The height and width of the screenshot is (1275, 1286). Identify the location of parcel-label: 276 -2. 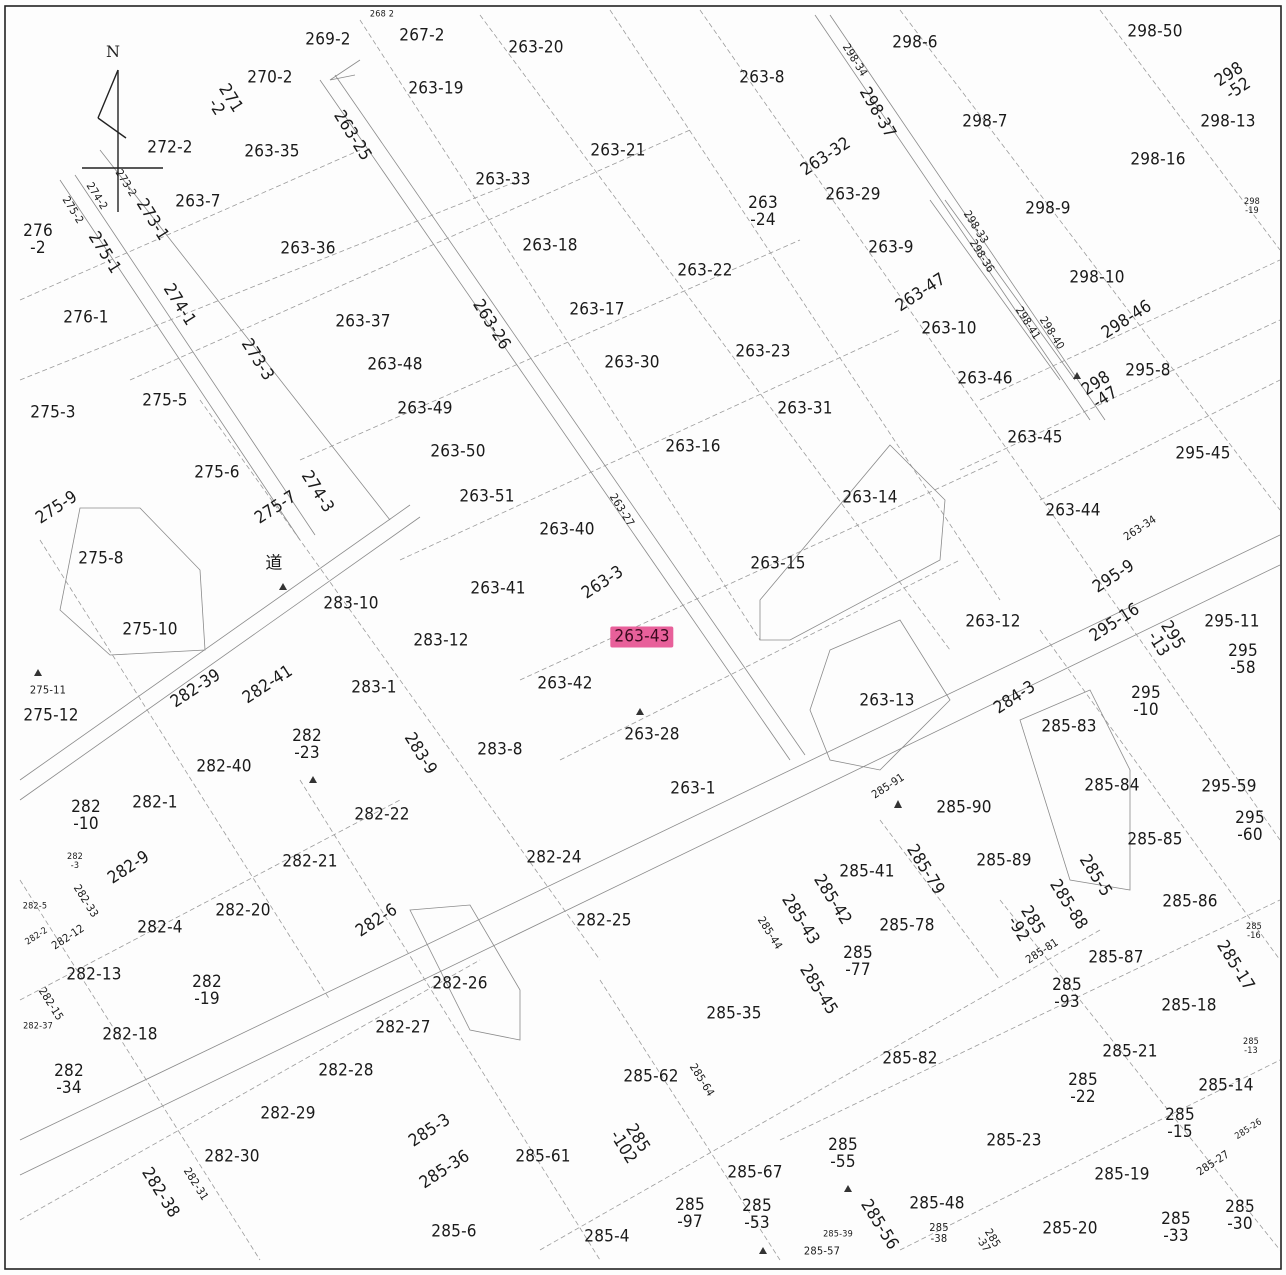
(38, 239).